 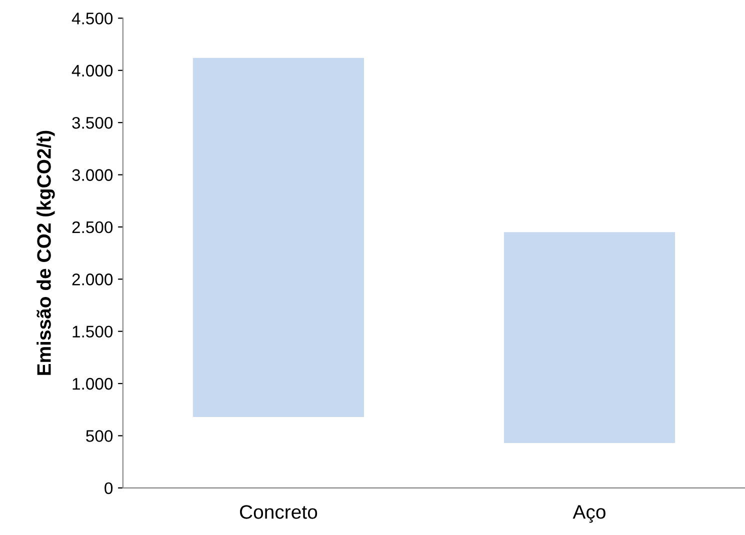 I want to click on x-tick-label: Concreto, so click(x=279, y=512).